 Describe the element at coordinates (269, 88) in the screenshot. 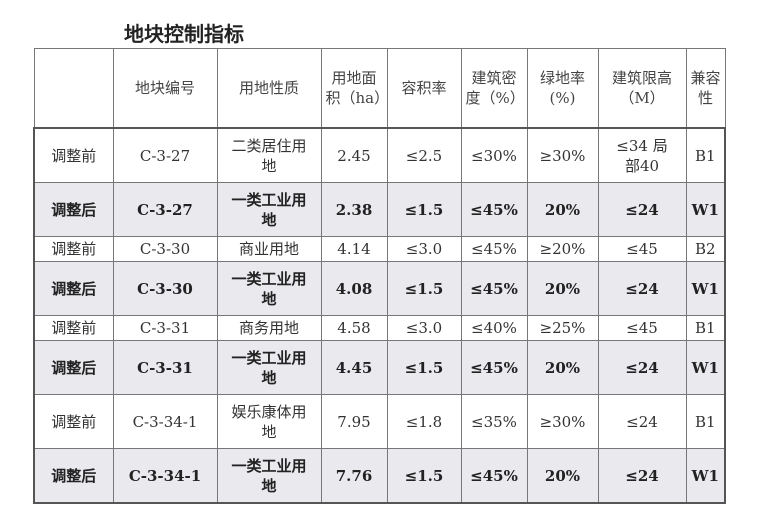

I see `column-header: 用地性质` at that location.